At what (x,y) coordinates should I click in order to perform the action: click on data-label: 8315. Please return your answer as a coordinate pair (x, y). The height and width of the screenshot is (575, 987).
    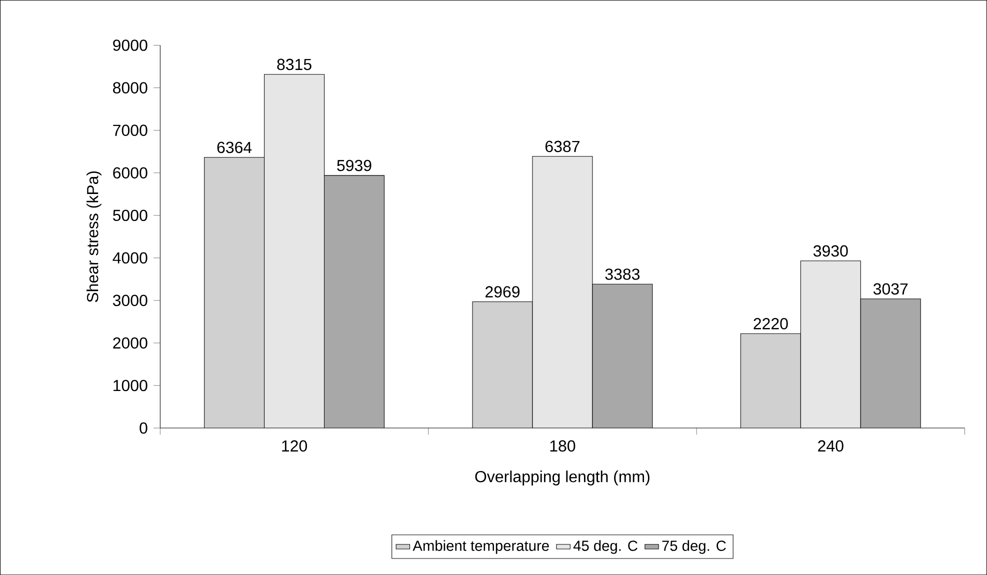
    Looking at the image, I should click on (294, 64).